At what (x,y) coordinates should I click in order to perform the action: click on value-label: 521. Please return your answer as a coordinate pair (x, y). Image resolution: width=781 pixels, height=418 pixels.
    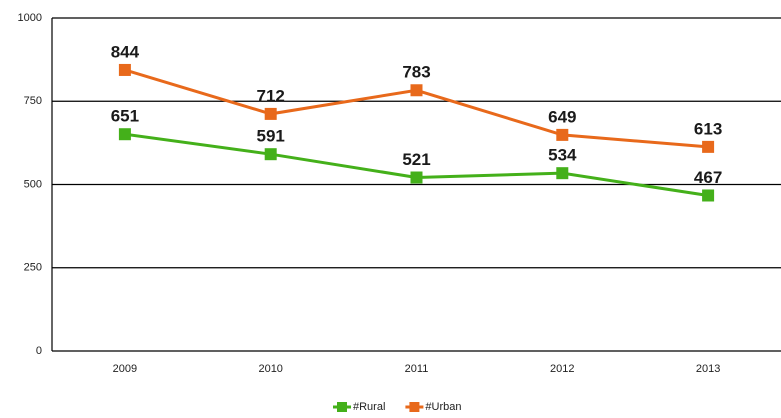
    Looking at the image, I should click on (416, 159).